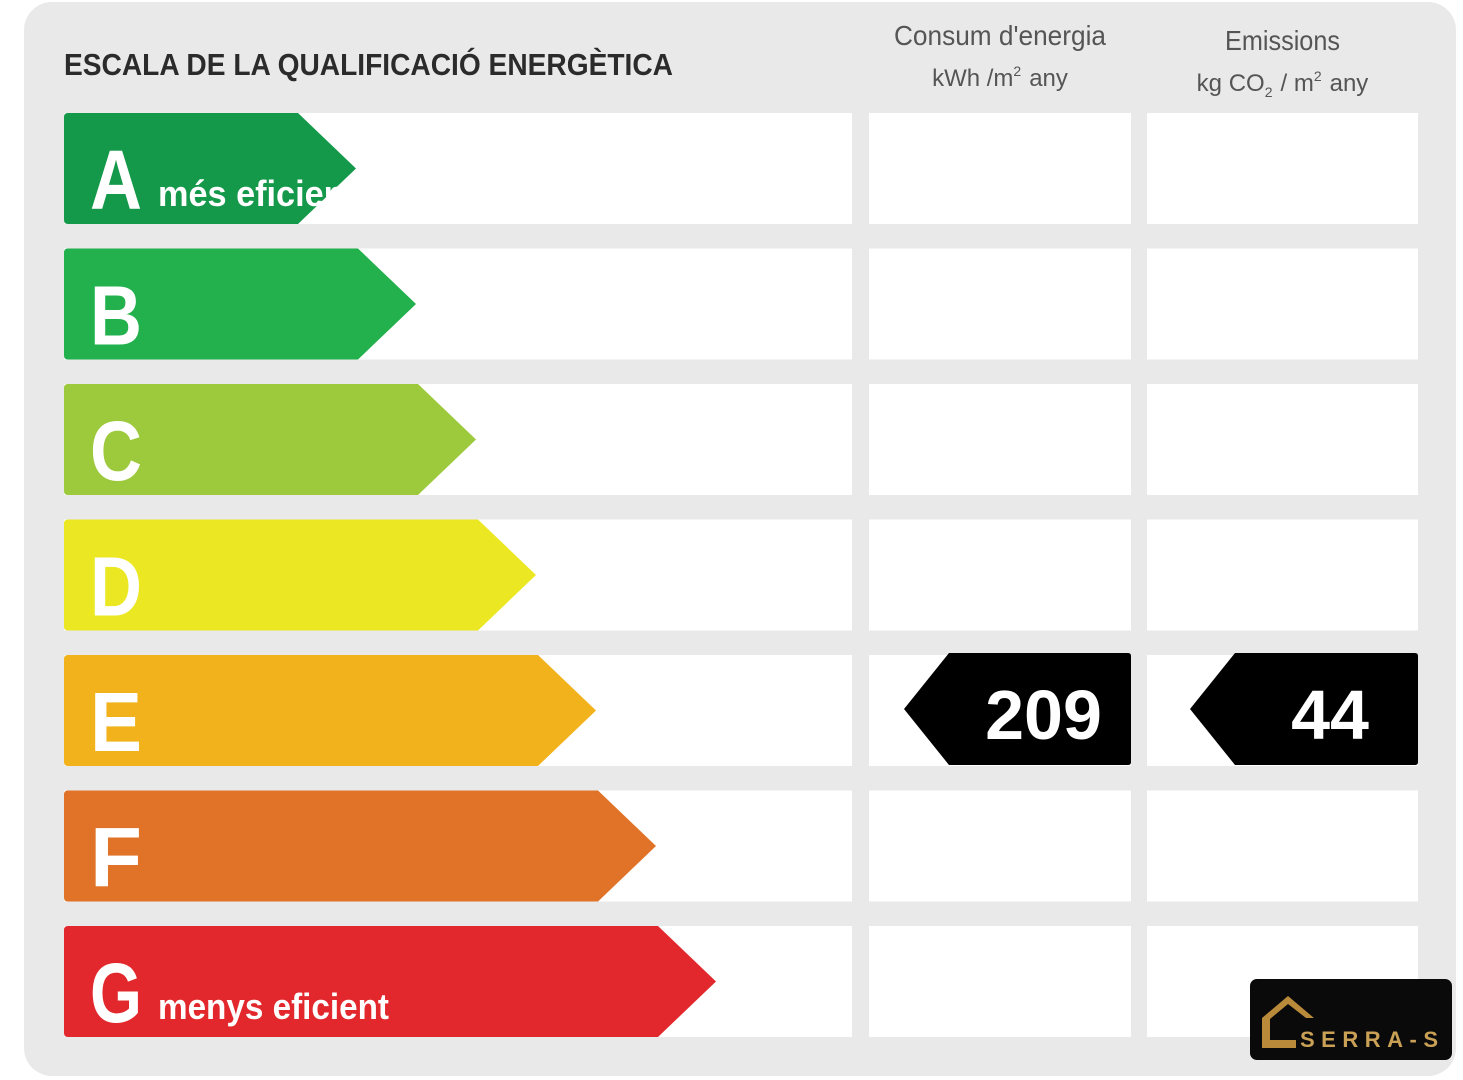 This screenshot has height=1080, width=1463. What do you see at coordinates (1369, 1039) in the screenshot?
I see `logo-text: SERRA-S` at bounding box center [1369, 1039].